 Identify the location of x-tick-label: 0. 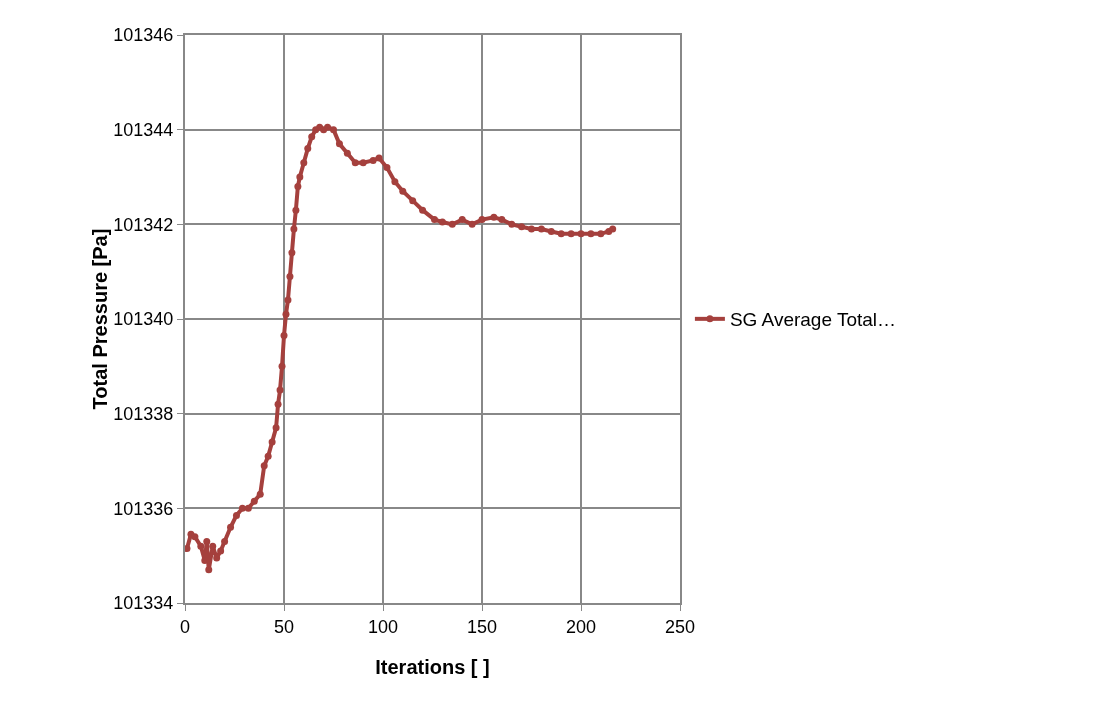
(185, 626).